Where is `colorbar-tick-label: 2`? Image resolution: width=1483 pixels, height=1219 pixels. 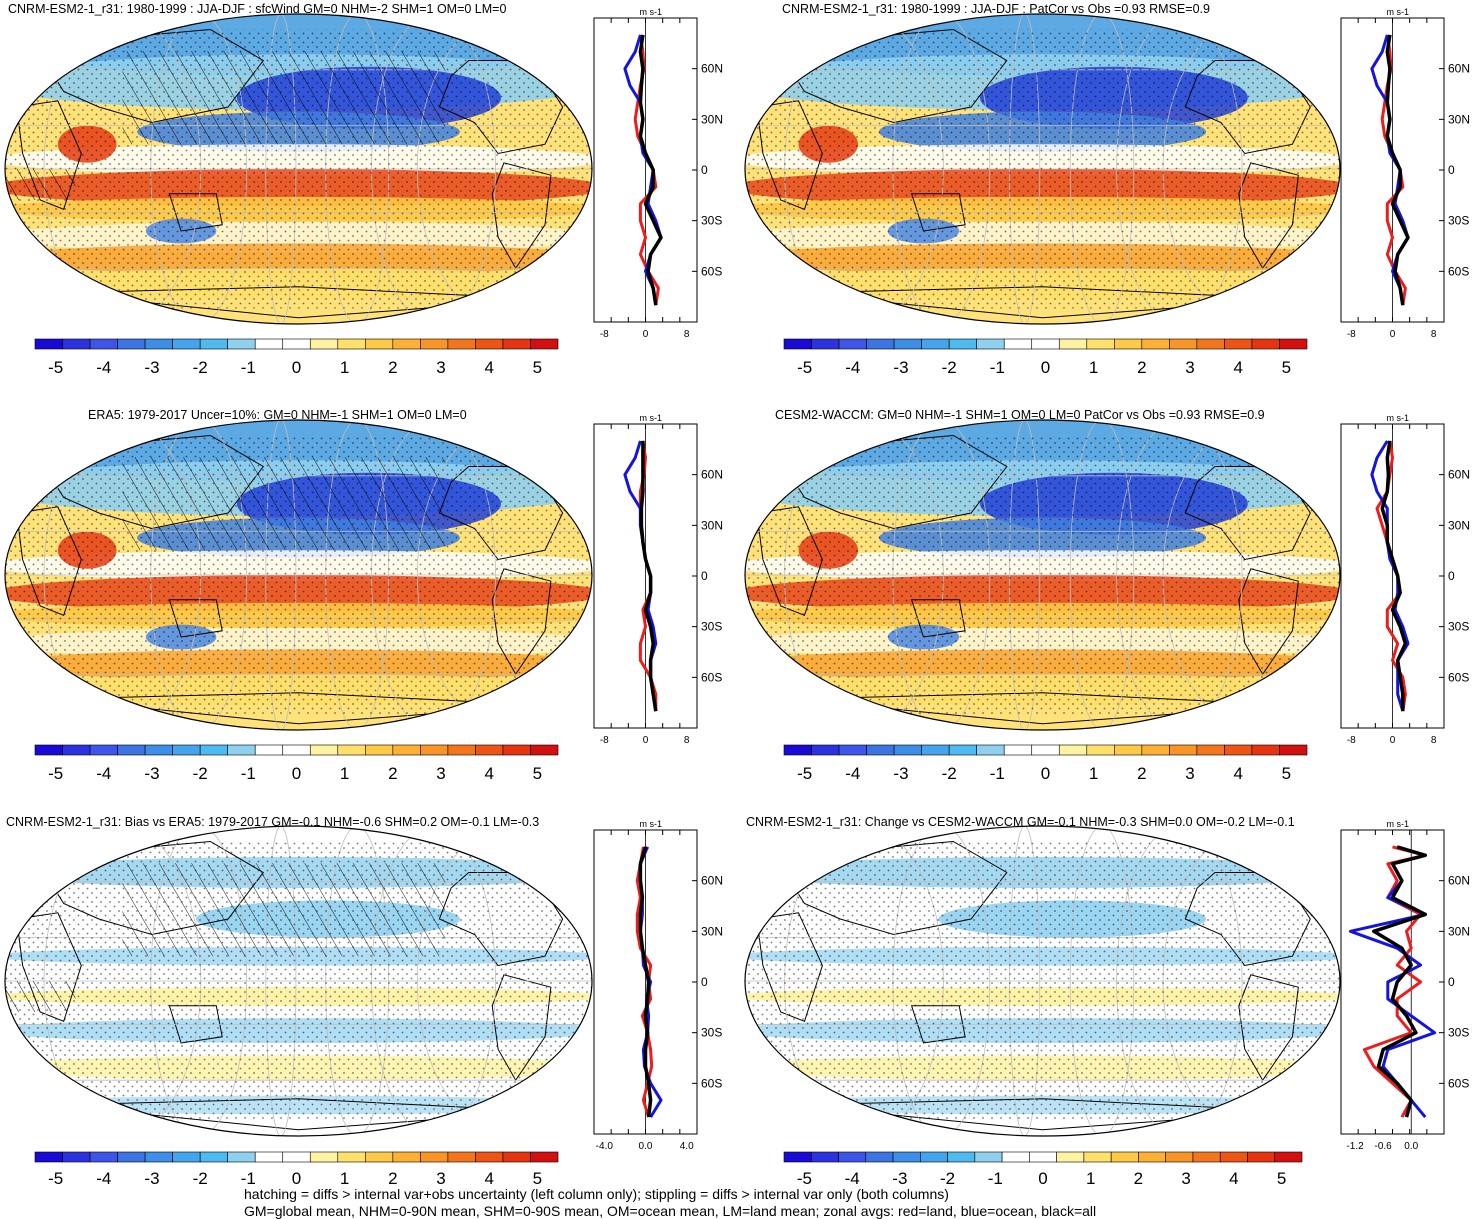
colorbar-tick-label: 2 is located at coordinates (392, 1178).